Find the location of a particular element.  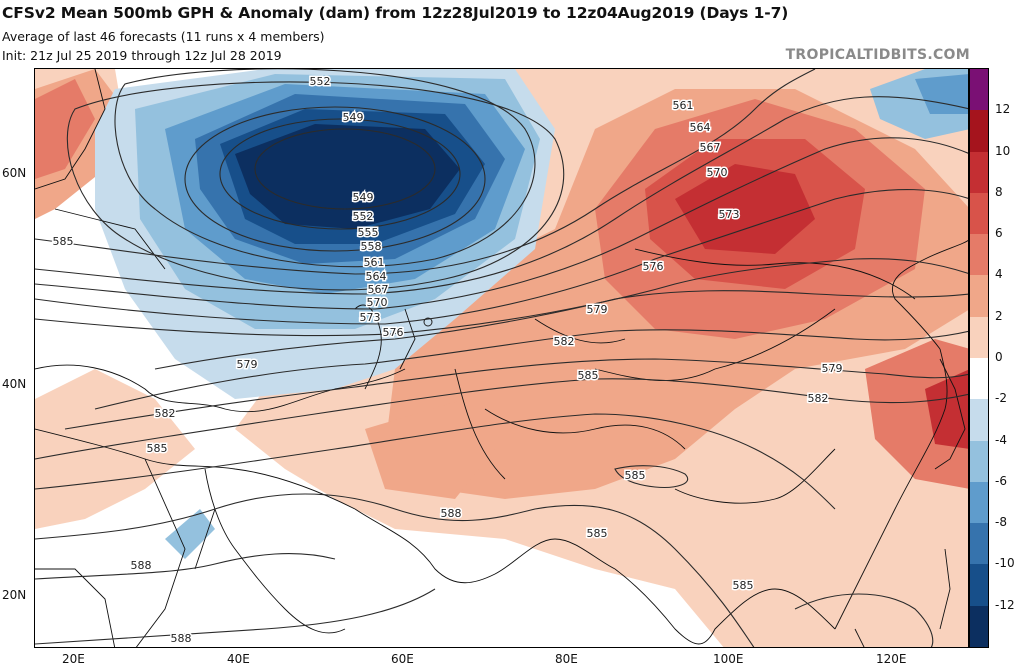

colorbar-tick-label: -12 is located at coordinates (1005, 604).